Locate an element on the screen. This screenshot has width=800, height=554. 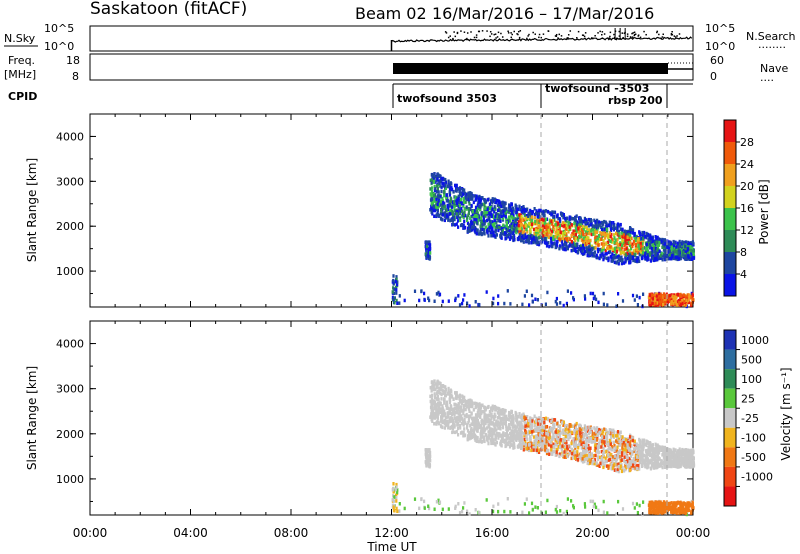
nsearch-dots: ········ is located at coordinates (772, 47).